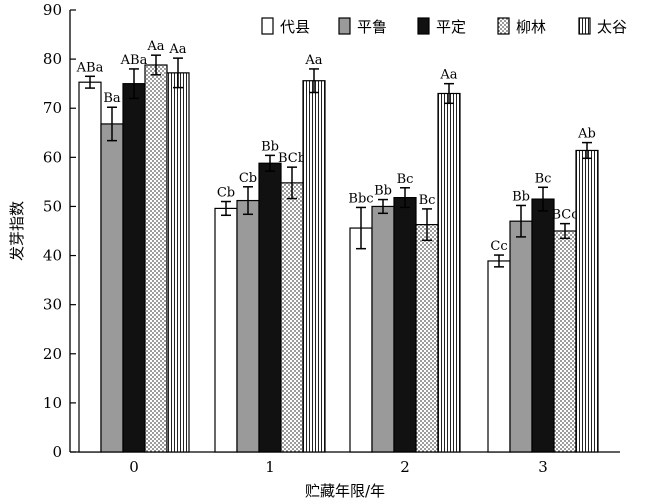 The width and height of the screenshot is (649, 504). I want to click on bar-柳林-0, so click(156, 258).